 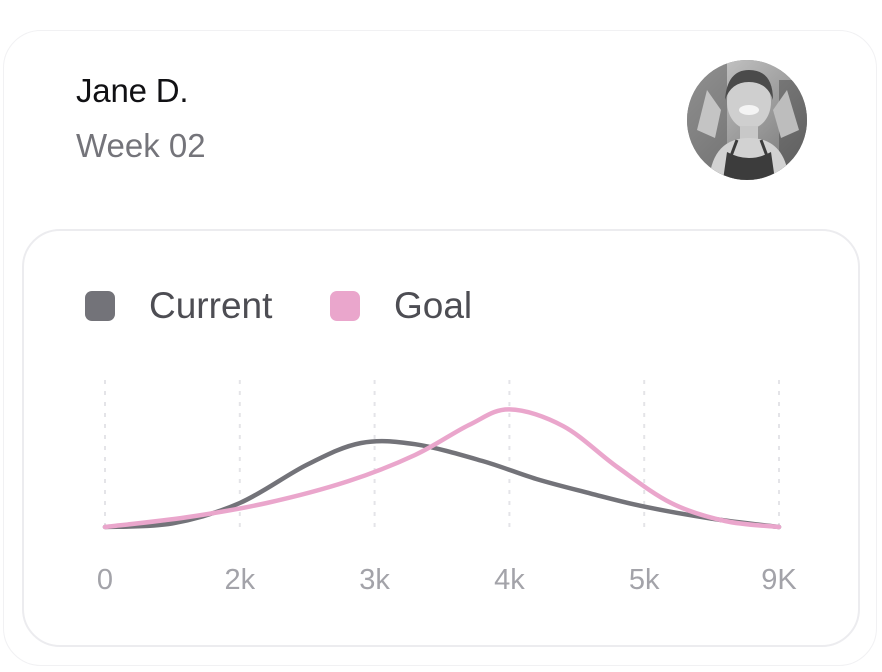 What do you see at coordinates (374, 580) in the screenshot?
I see `x-tick-label: 3k` at bounding box center [374, 580].